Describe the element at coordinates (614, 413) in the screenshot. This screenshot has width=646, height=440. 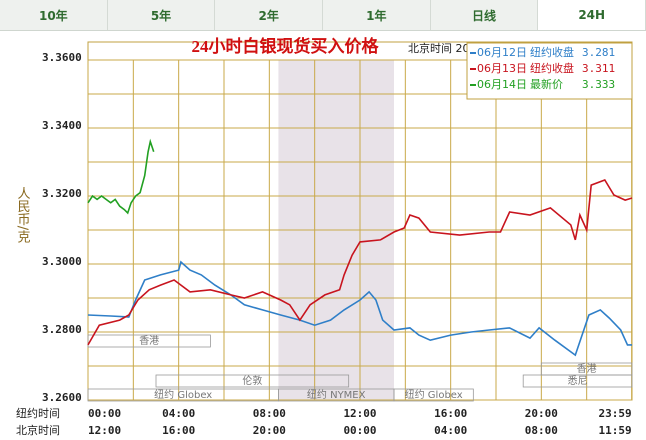
I see `x-tick-label: 23:59` at that location.